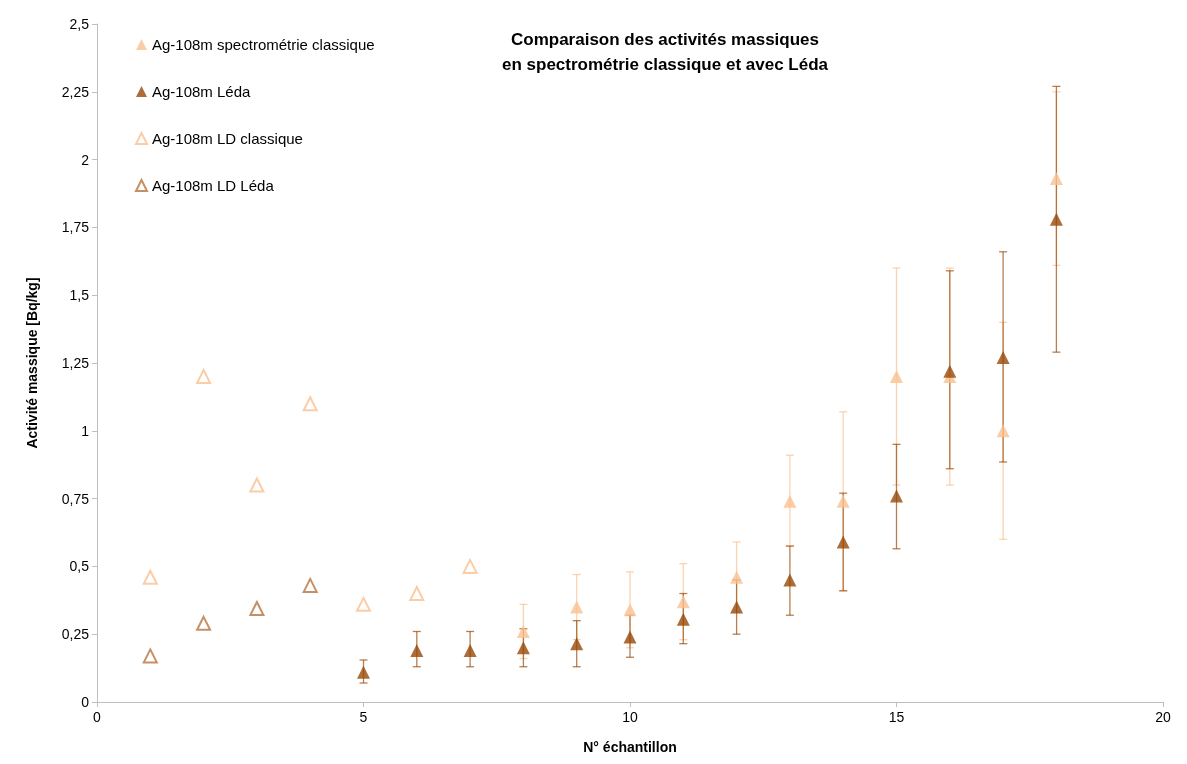  I want to click on y-tick-label: 2, so click(85, 159).